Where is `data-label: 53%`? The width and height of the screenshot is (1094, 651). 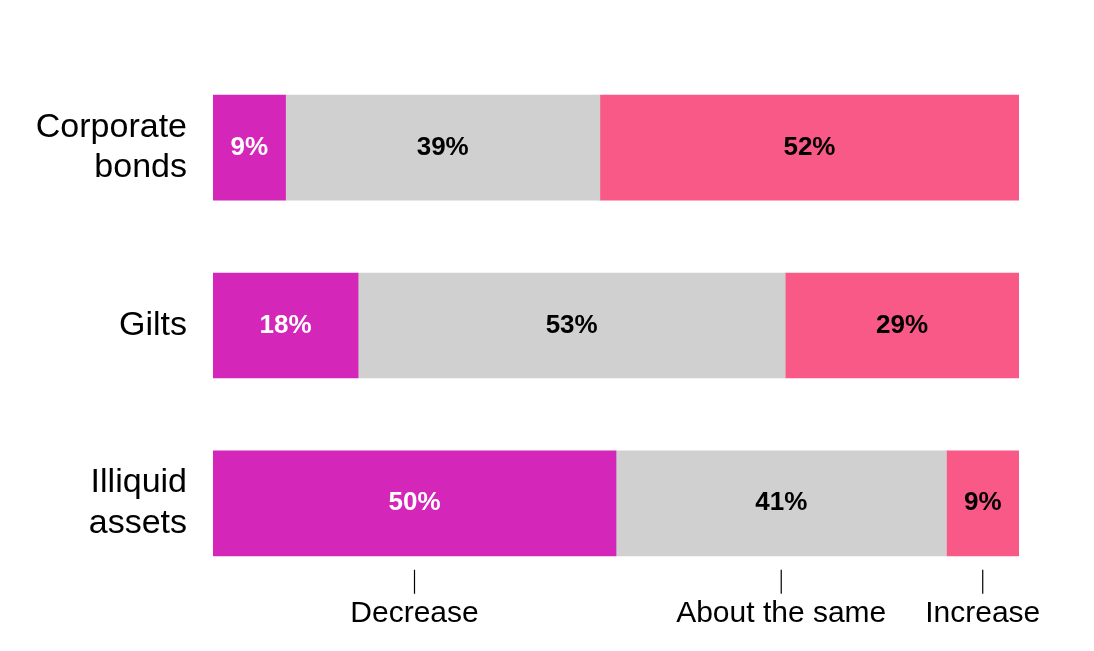
data-label: 53% is located at coordinates (571, 323).